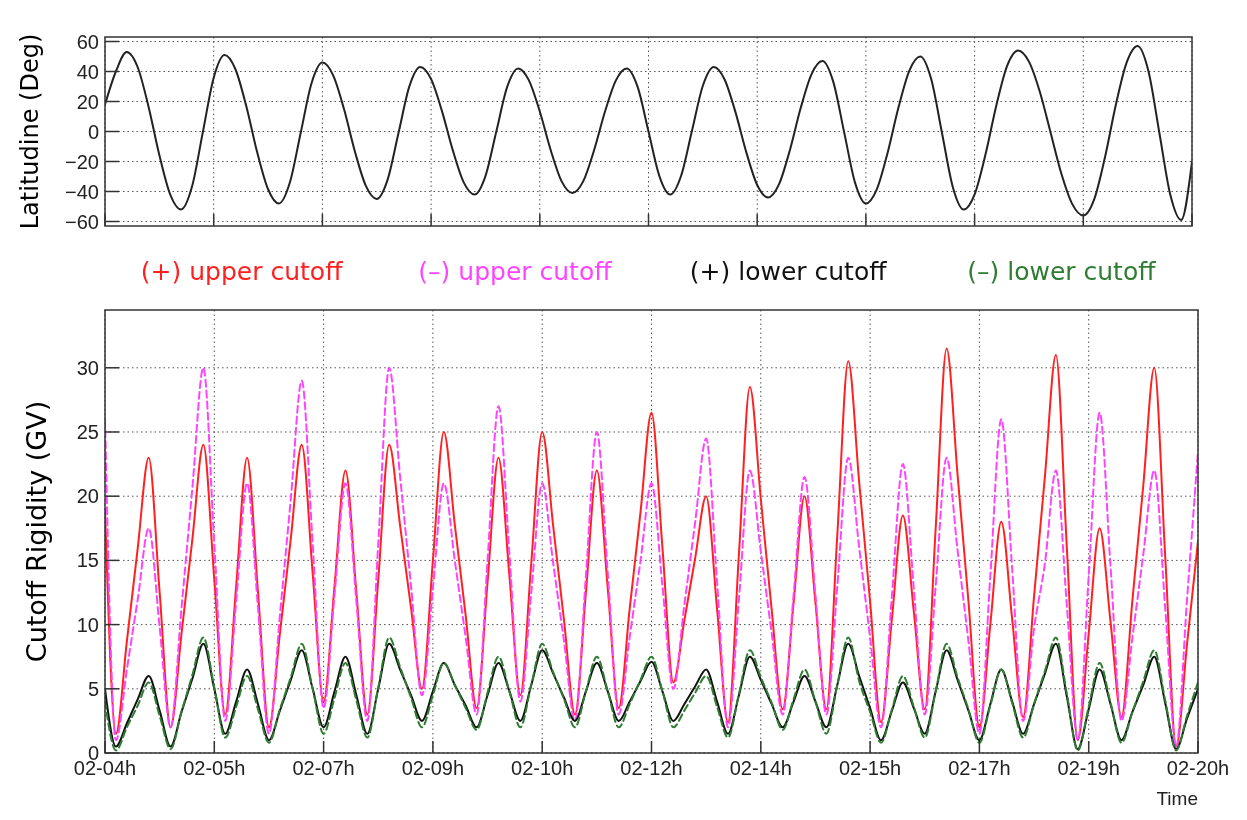 The image size is (1247, 820). I want to click on y-tick-label: 15, so click(87, 560).